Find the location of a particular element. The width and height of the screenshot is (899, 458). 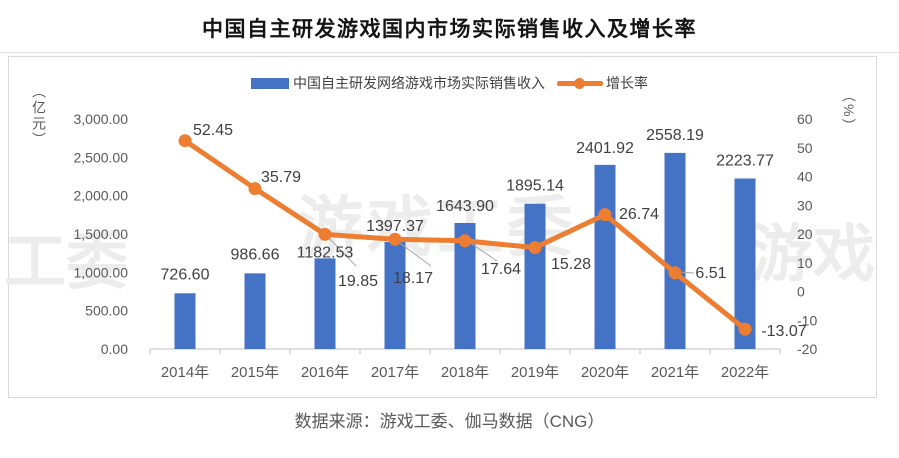

right-axis-tick-label: 10 is located at coordinates (805, 263).